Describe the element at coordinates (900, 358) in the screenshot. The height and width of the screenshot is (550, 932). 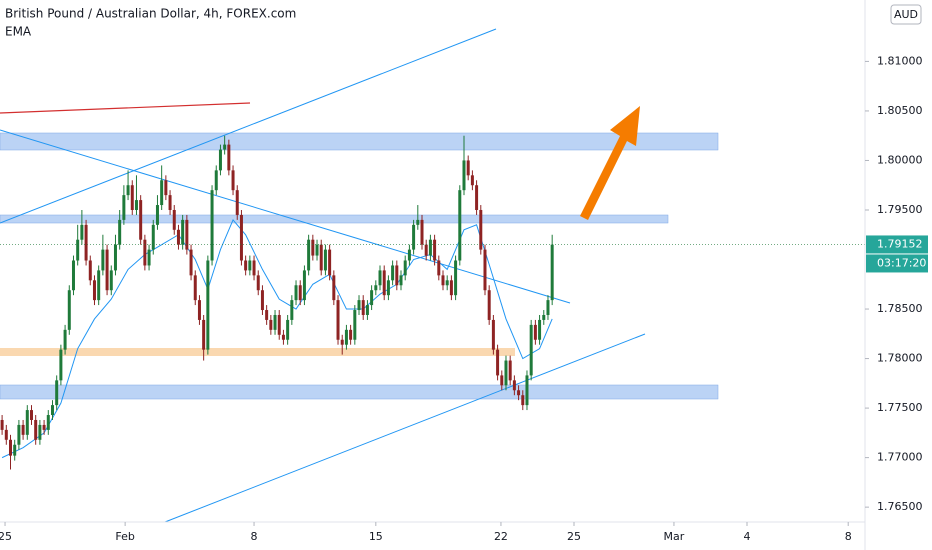
I see `y-tick-label: 1.78000` at that location.